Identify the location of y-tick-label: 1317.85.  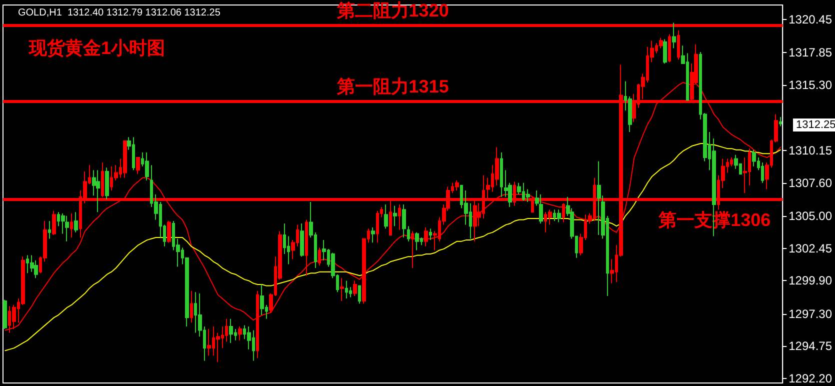
(810, 53).